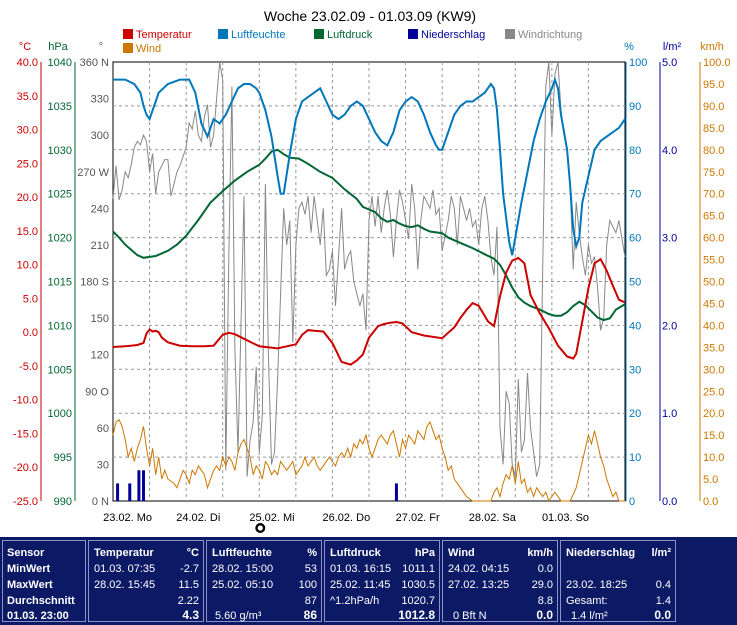 Image resolution: width=737 pixels, height=625 pixels. I want to click on hum-tick-10: 0, so click(632, 502).